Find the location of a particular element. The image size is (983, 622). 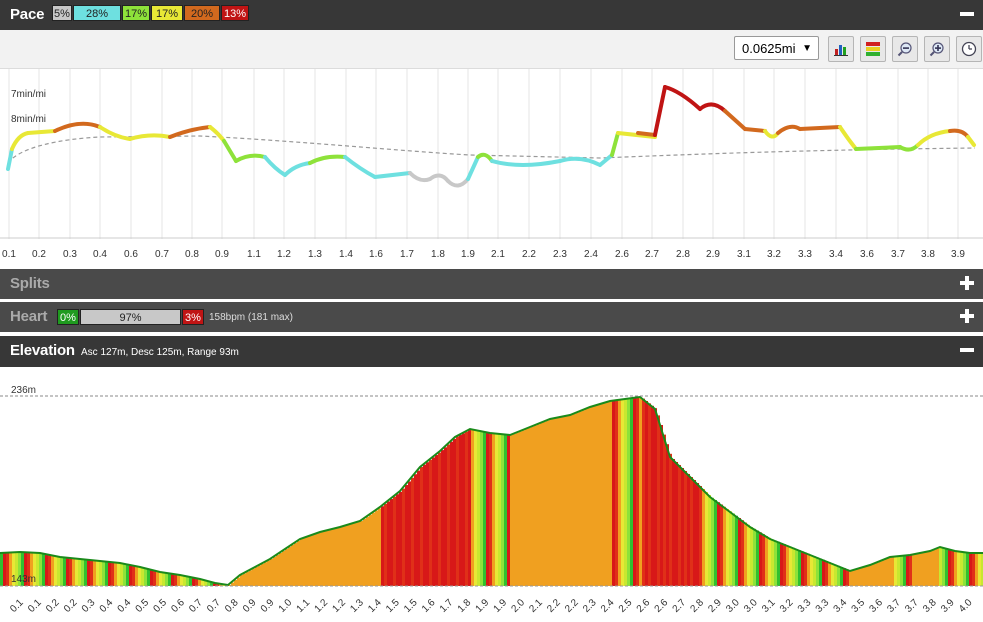

heart-zone-0: 0% is located at coordinates (68, 317).